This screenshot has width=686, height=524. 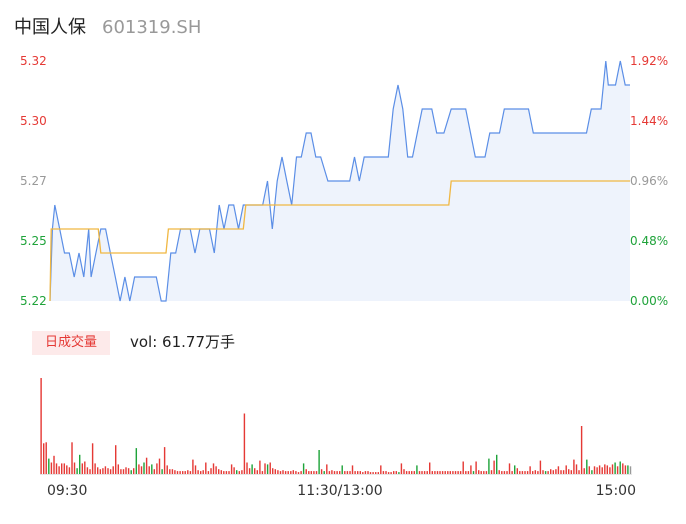 What do you see at coordinates (50, 27) in the screenshot?
I see `stock-name: 中国人保` at bounding box center [50, 27].